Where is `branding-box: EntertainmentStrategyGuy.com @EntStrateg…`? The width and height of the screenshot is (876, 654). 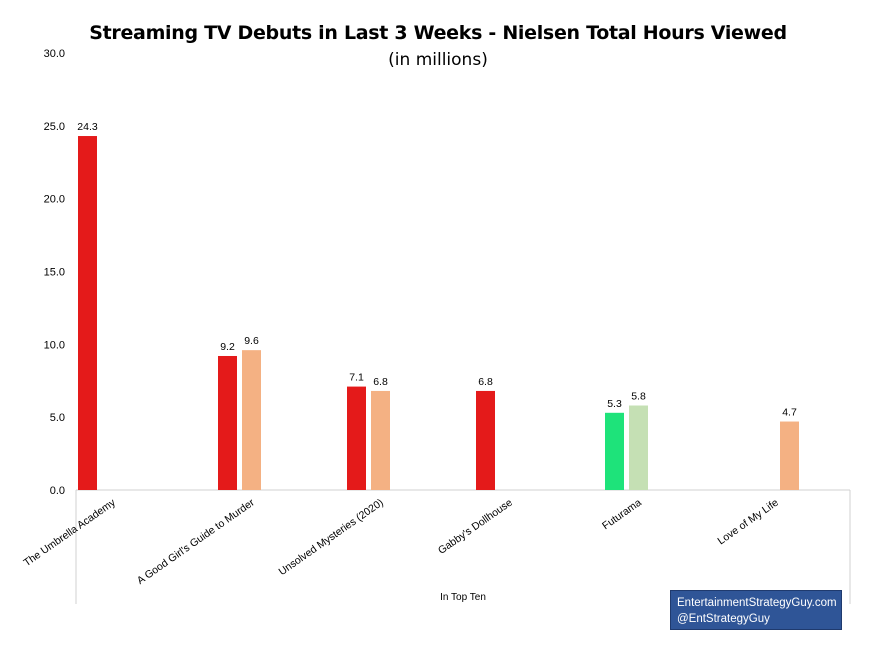
branding-box: EntertainmentStrategyGuy.com @EntStrateg… is located at coordinates (756, 610).